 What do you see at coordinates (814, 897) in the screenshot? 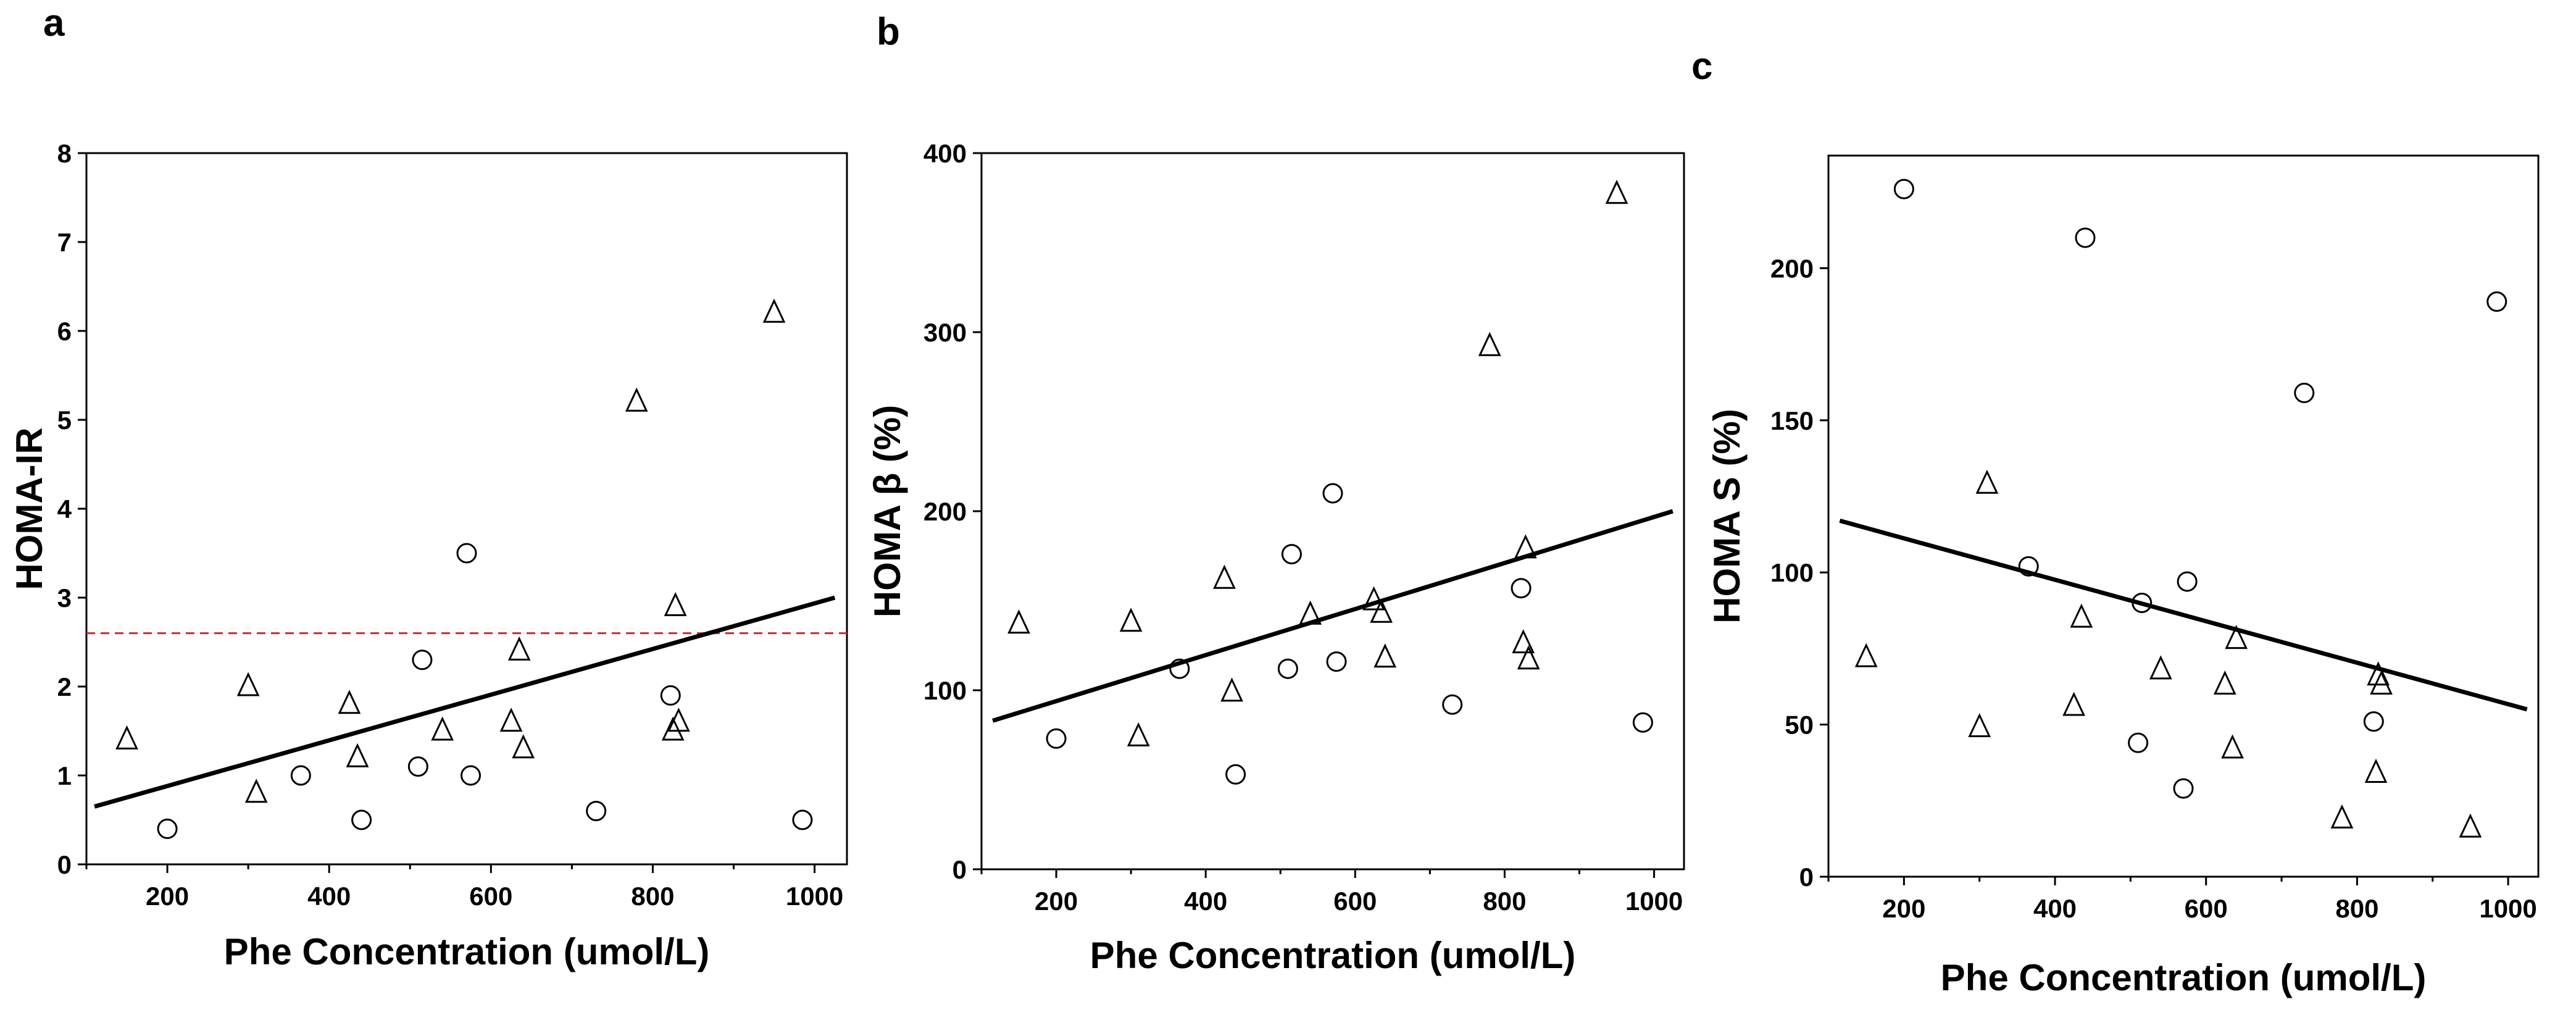
I see `panel-a-x-tick-label: 1000` at bounding box center [814, 897].